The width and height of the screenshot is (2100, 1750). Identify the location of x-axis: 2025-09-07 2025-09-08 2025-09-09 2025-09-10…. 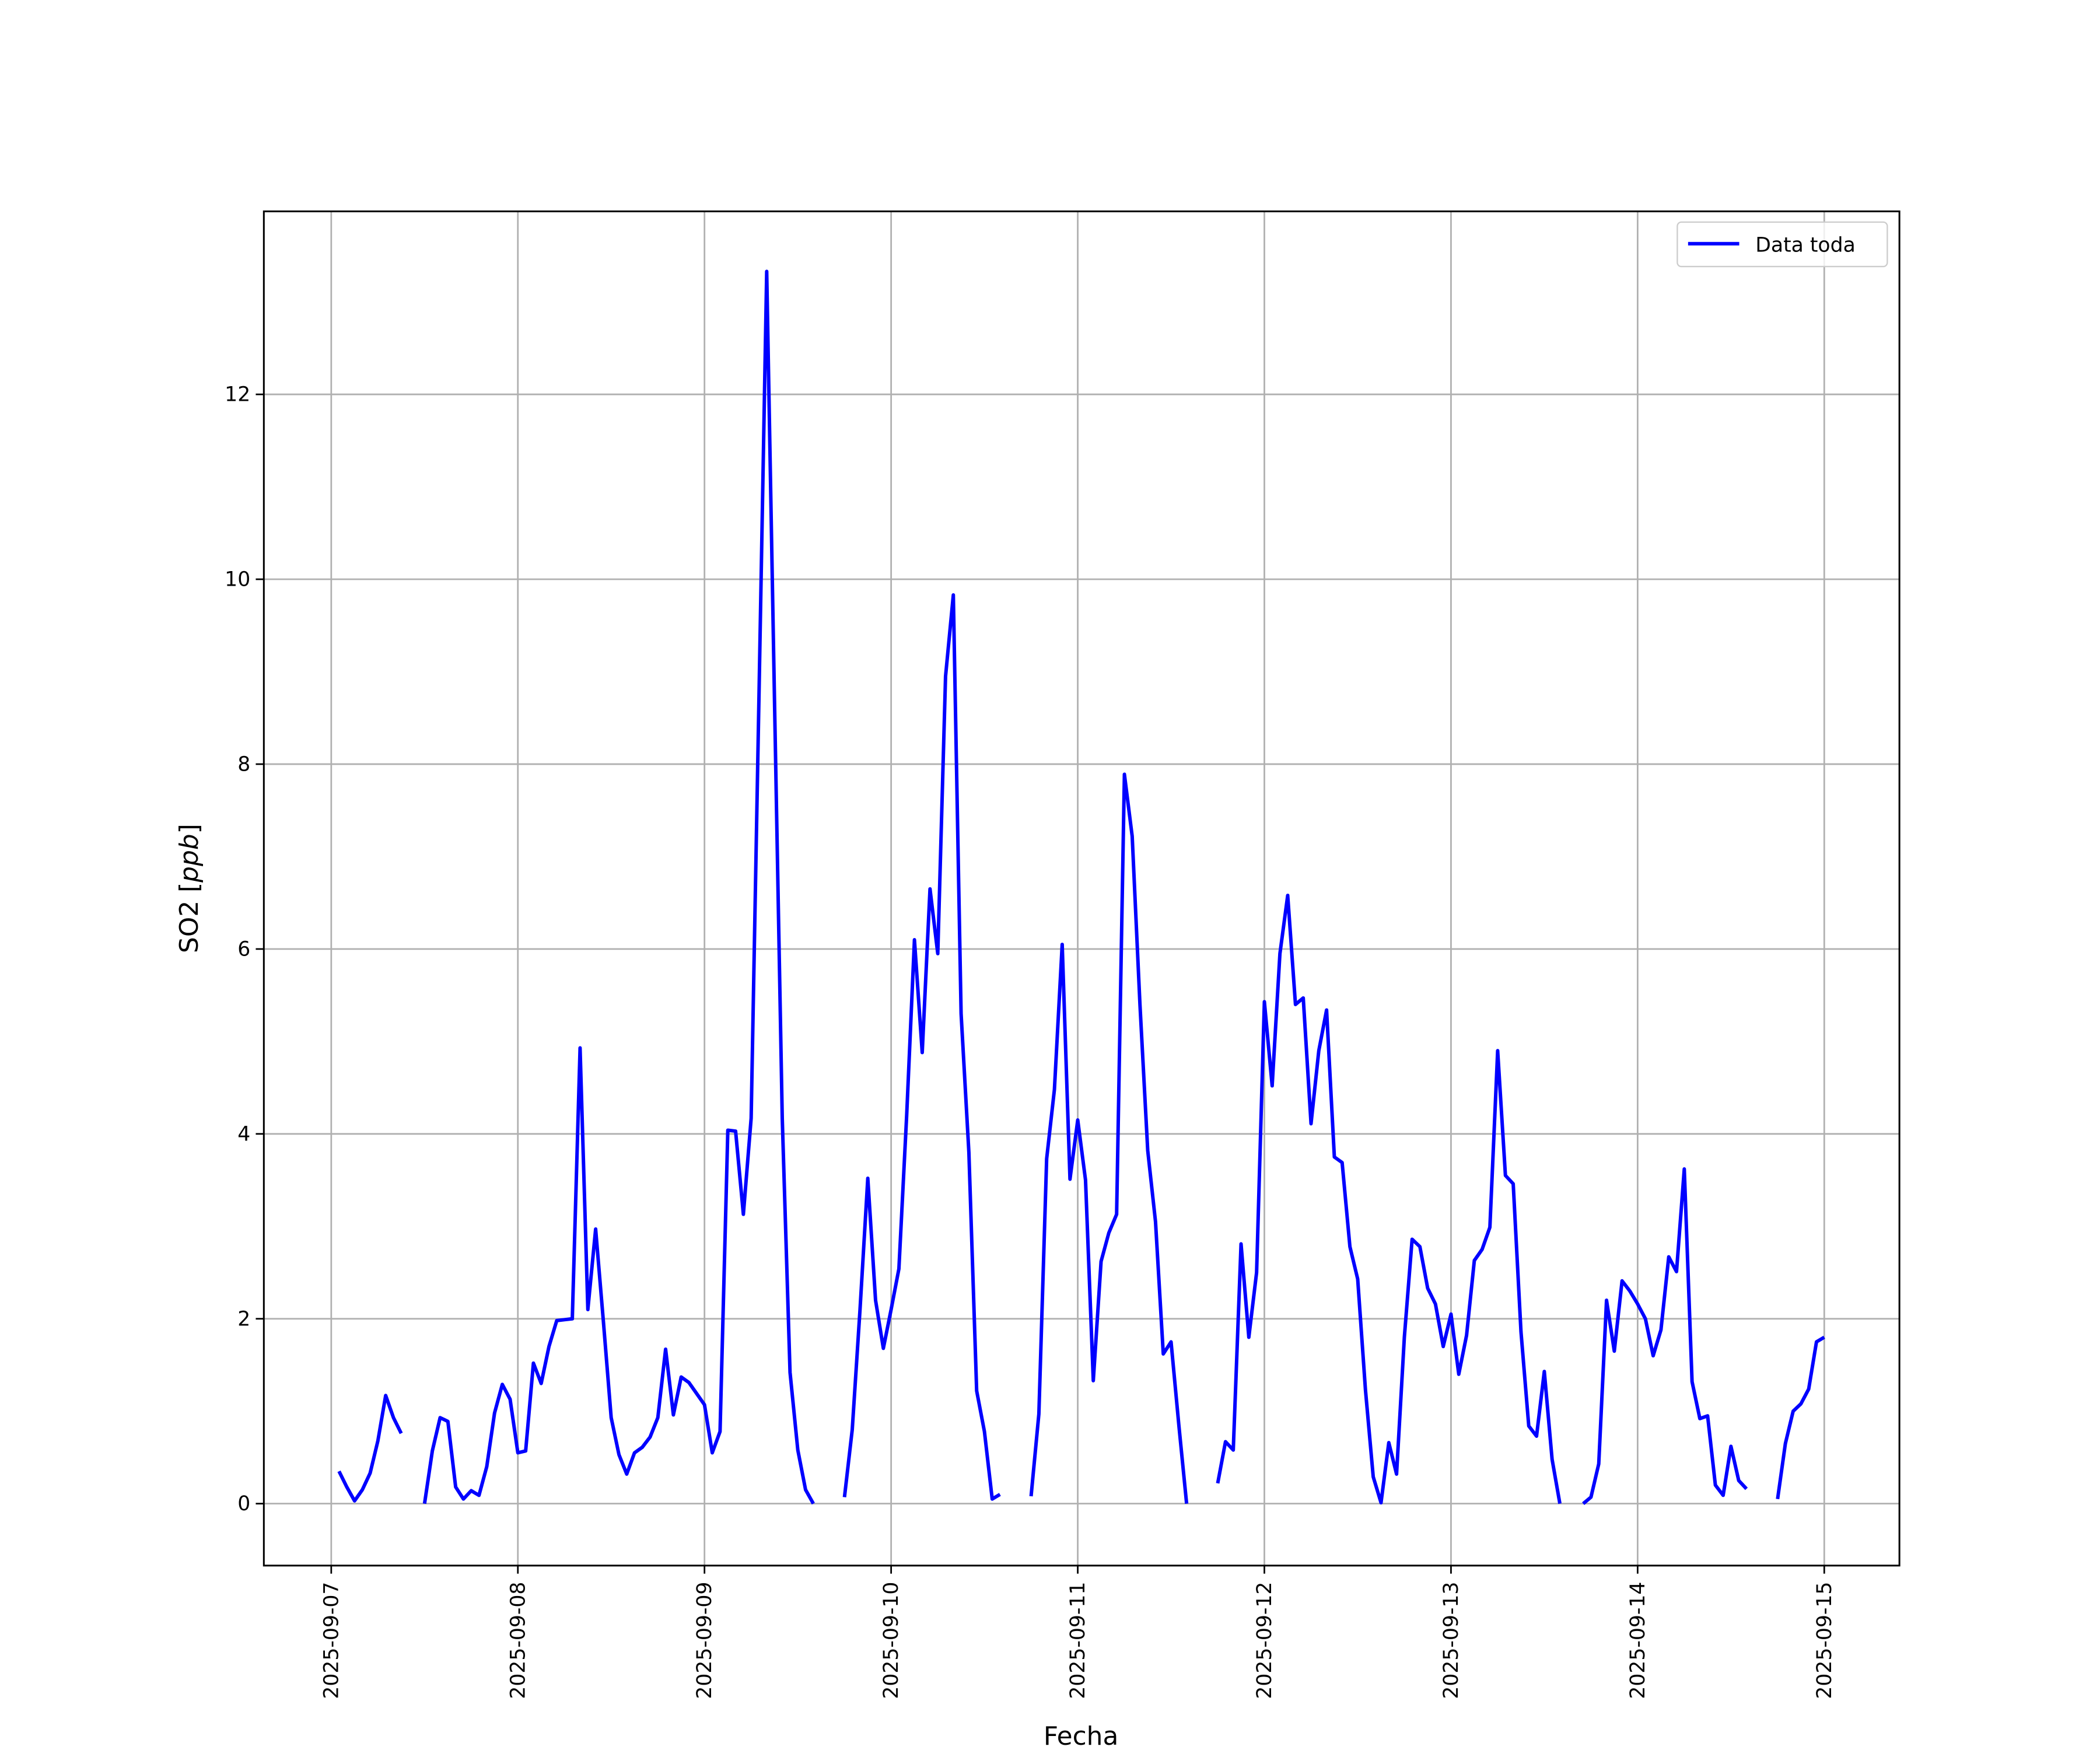
(1078, 1632).